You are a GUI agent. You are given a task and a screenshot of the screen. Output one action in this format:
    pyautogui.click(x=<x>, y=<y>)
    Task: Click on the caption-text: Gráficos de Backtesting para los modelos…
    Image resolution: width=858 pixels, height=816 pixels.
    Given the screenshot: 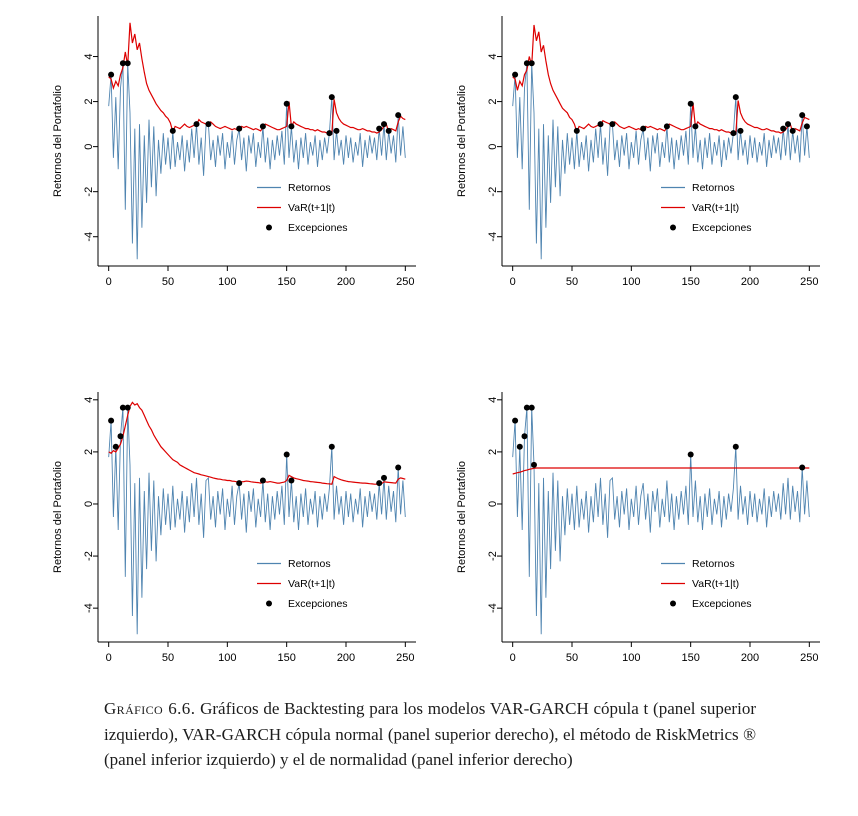 What is the action you would take?
    pyautogui.click(x=430, y=734)
    